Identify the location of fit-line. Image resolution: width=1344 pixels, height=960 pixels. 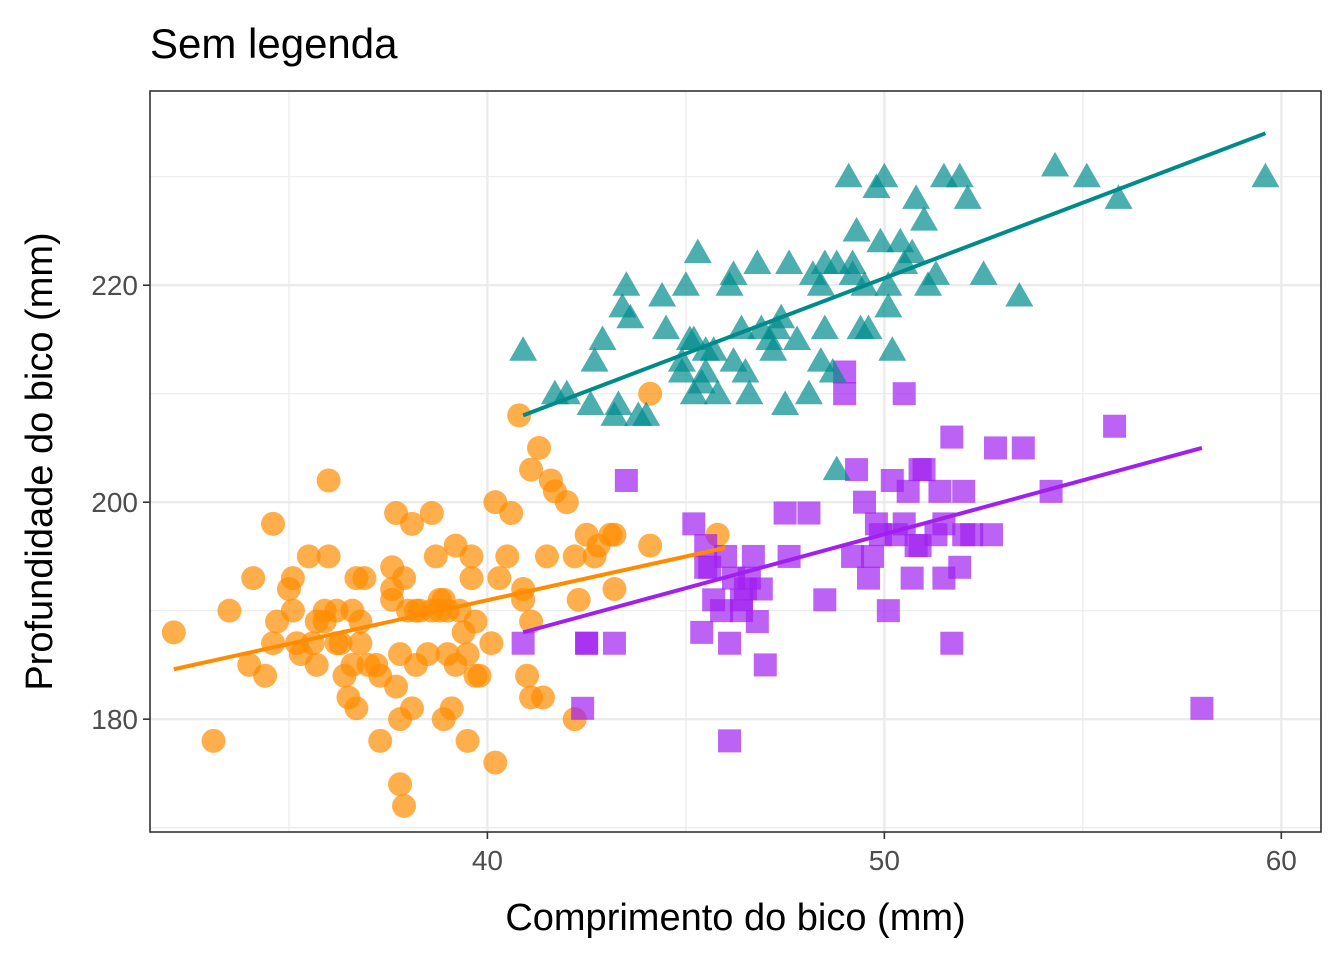
(862, 540).